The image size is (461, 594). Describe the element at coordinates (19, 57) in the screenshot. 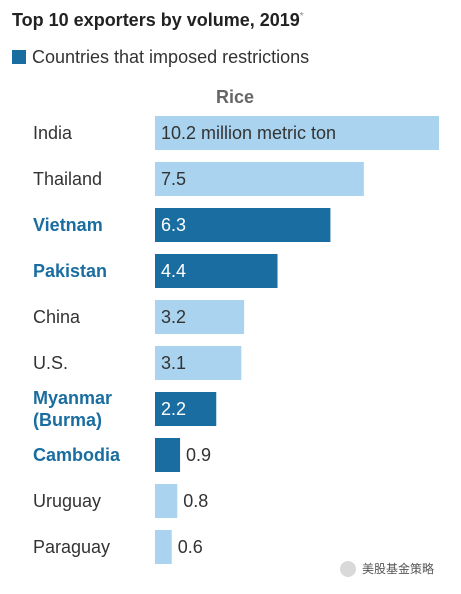

I see `legend-swatch` at that location.